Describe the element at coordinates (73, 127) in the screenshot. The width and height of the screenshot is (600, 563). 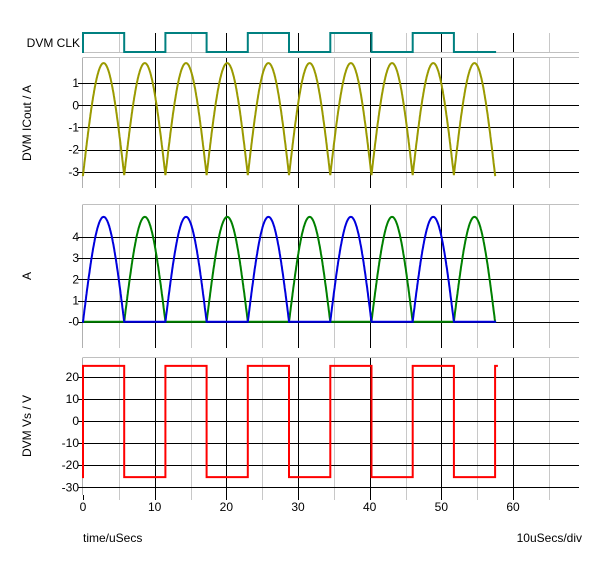
I see `y-tick-label: -1` at that location.